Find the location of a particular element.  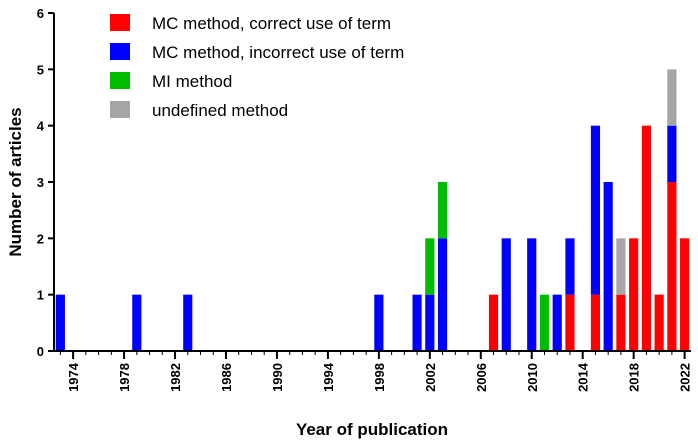

x-tick-label-2014: 2014 is located at coordinates (583, 377).